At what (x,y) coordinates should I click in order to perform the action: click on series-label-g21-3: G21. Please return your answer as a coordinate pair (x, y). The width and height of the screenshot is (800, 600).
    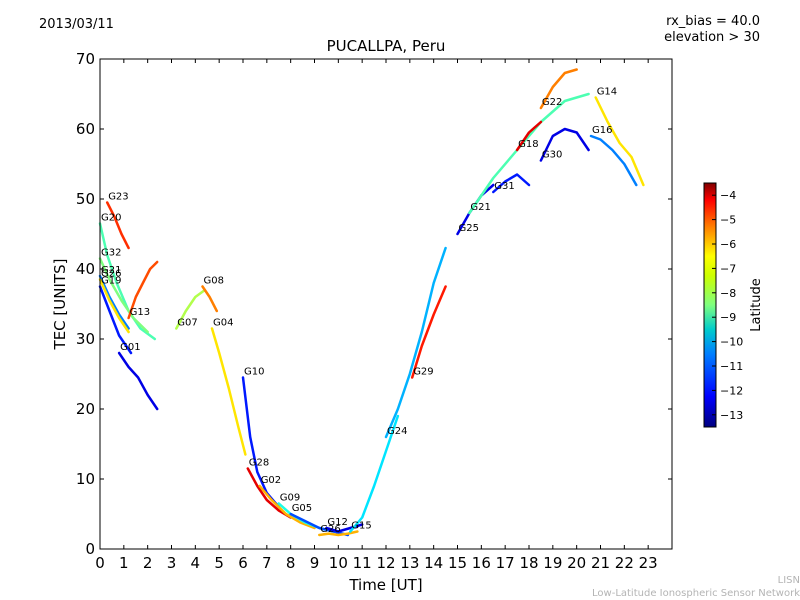
    Looking at the image, I should click on (111, 270).